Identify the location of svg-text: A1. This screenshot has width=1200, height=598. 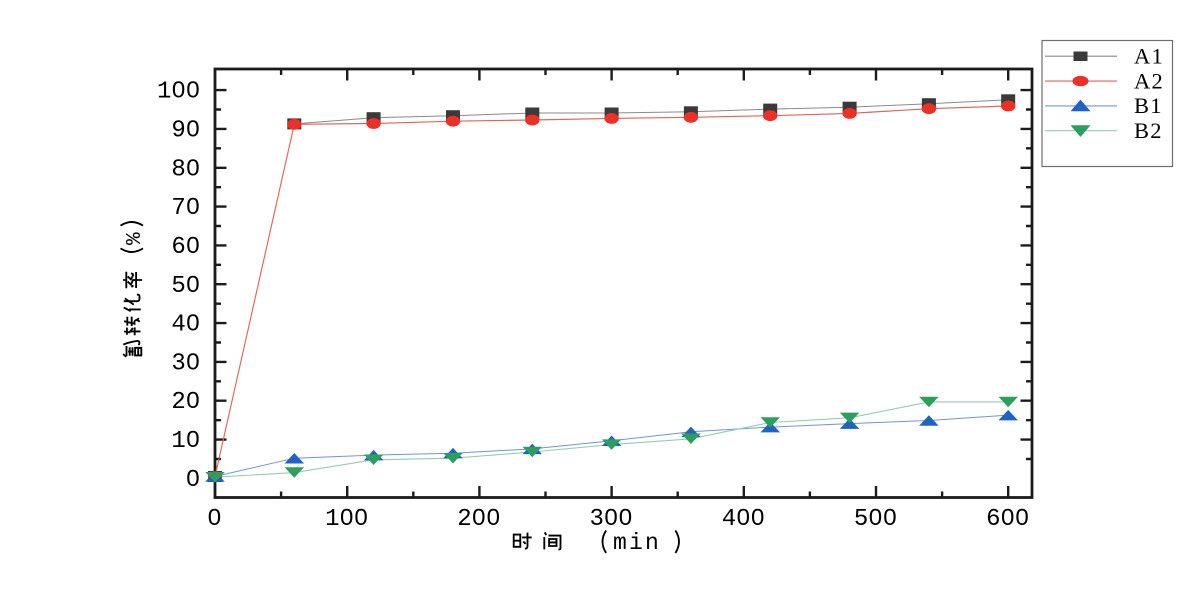
(1149, 56).